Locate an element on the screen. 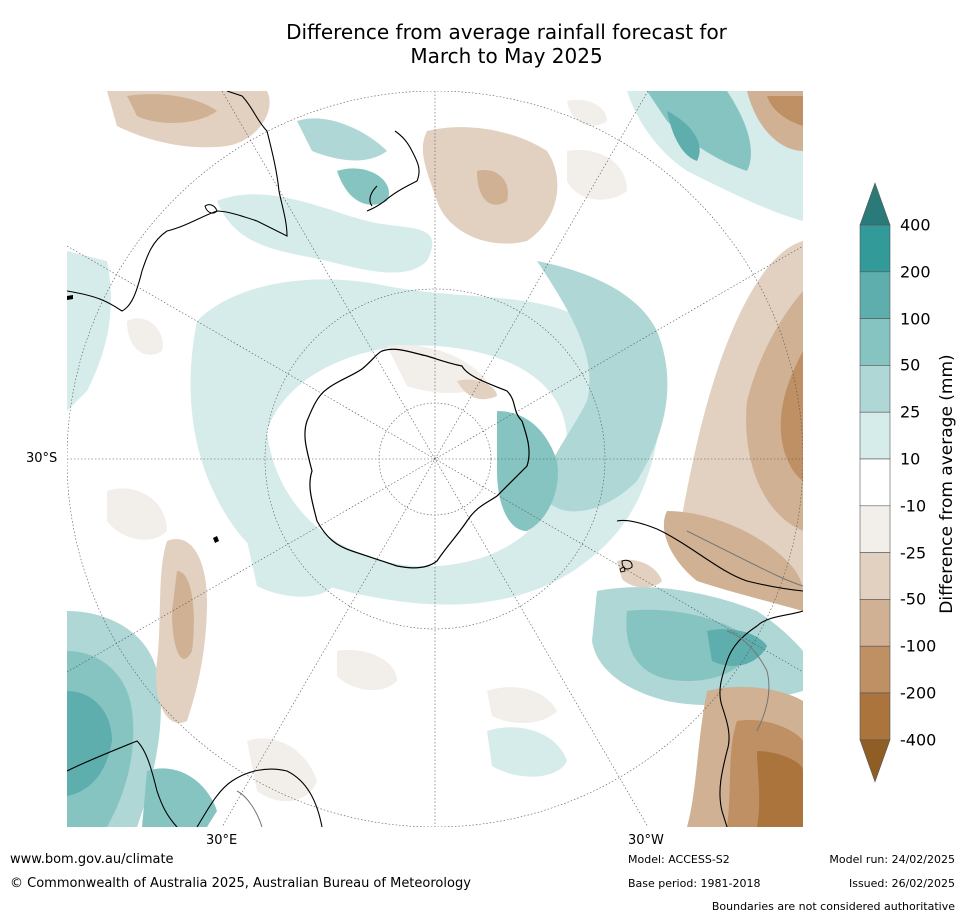  australia-coastline is located at coordinates (177, 201).